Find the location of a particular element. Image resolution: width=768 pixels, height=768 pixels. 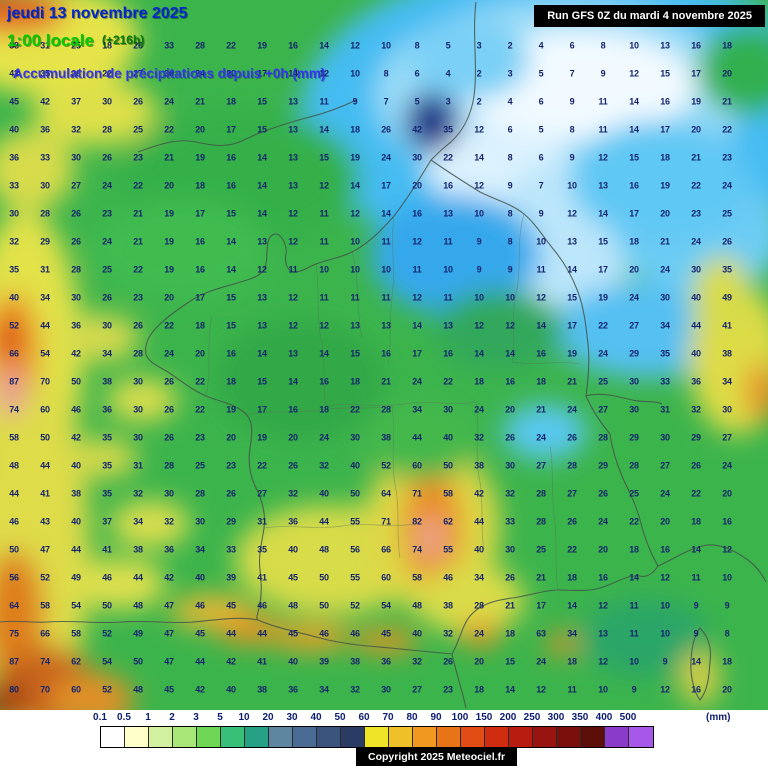

legend-tick-label: 100 is located at coordinates (460, 717).